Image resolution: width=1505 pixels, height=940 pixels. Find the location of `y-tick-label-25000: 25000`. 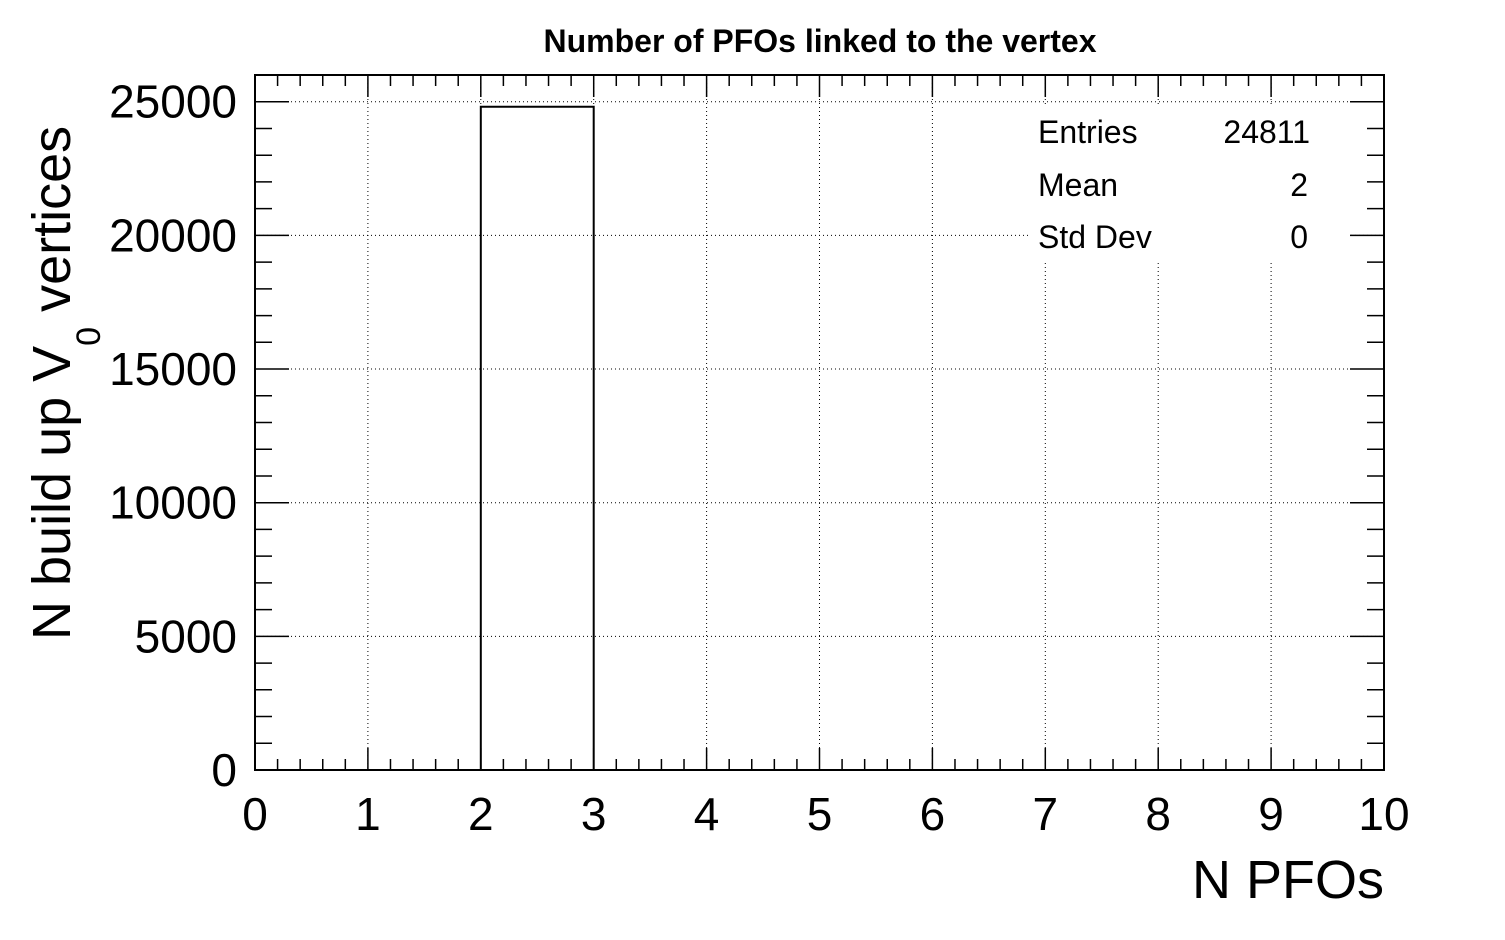

y-tick-label-25000: 25000 is located at coordinates (173, 102).